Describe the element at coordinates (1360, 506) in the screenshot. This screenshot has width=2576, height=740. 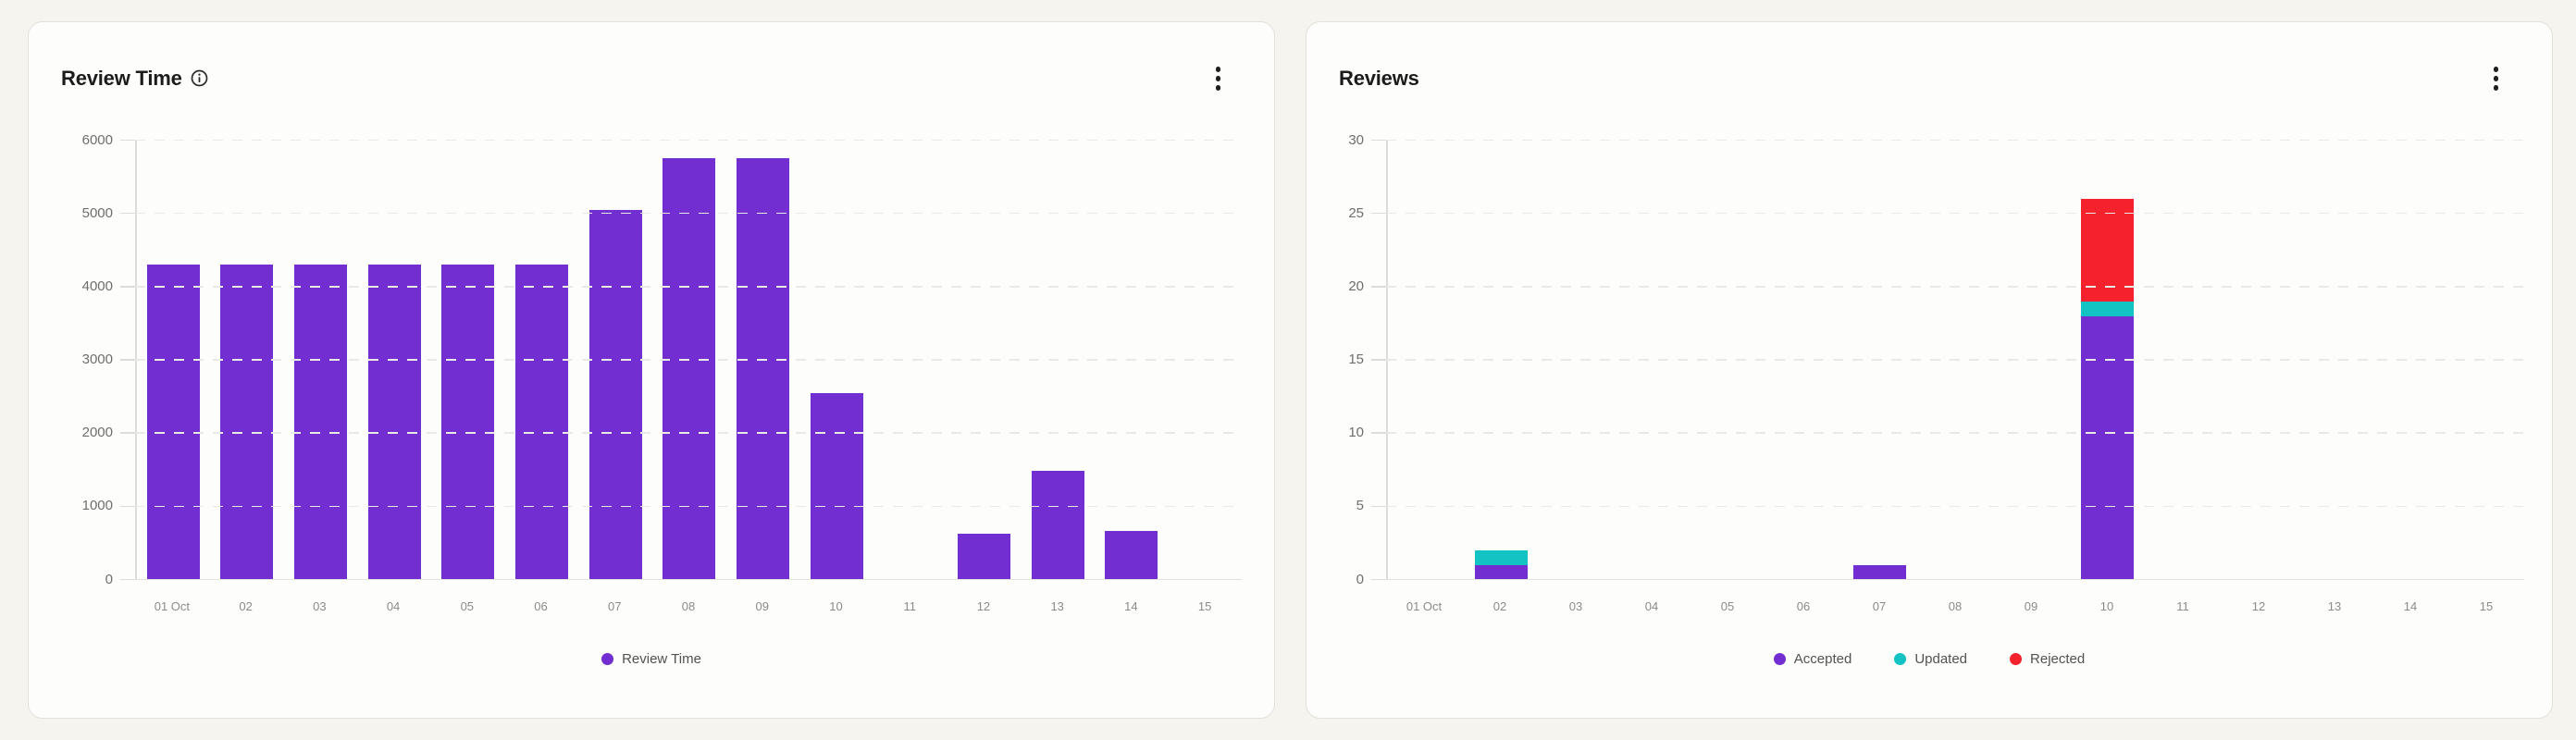
I see `y-axis-label: 5` at that location.